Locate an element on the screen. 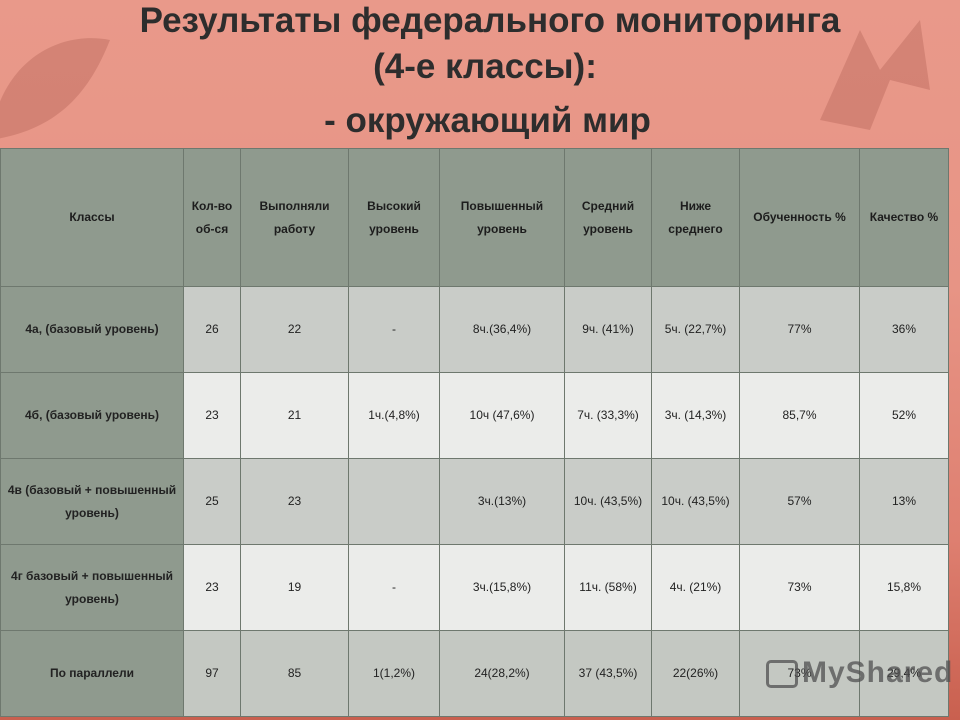 The width and height of the screenshot is (960, 720). table-cell: 13% is located at coordinates (904, 501).